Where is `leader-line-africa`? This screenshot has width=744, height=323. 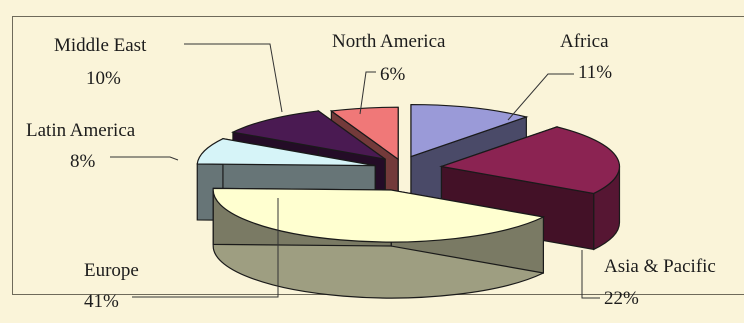 leader-line-africa is located at coordinates (540, 97).